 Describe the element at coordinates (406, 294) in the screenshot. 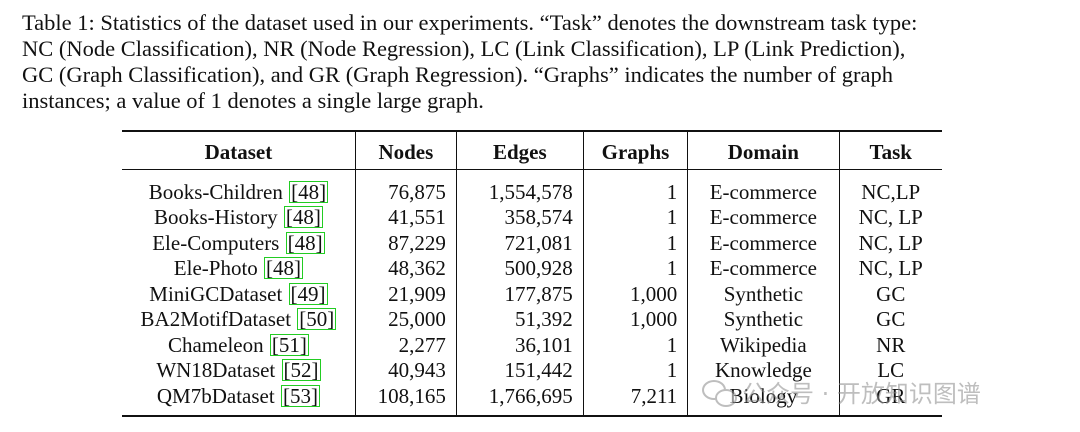

I see `nodes-cell: 21,909` at that location.